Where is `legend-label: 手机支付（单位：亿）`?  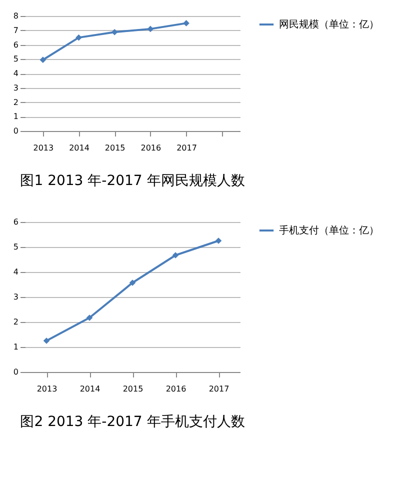
legend-label: 手机支付（单位：亿） is located at coordinates (329, 230).